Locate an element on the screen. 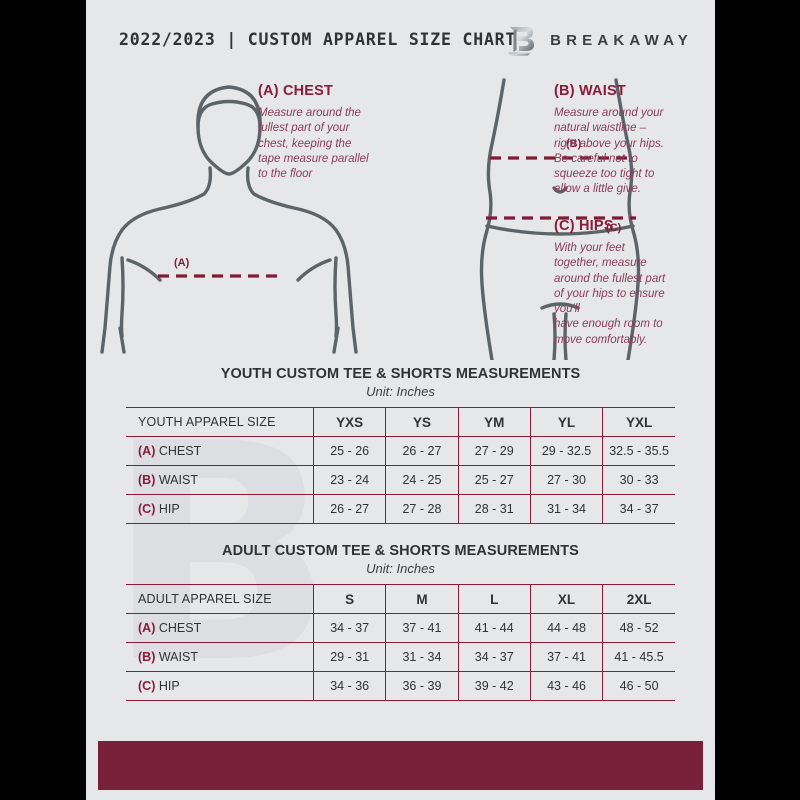 This screenshot has height=800, width=800. youth-cell-0-1: 26 - 27 is located at coordinates (422, 451).